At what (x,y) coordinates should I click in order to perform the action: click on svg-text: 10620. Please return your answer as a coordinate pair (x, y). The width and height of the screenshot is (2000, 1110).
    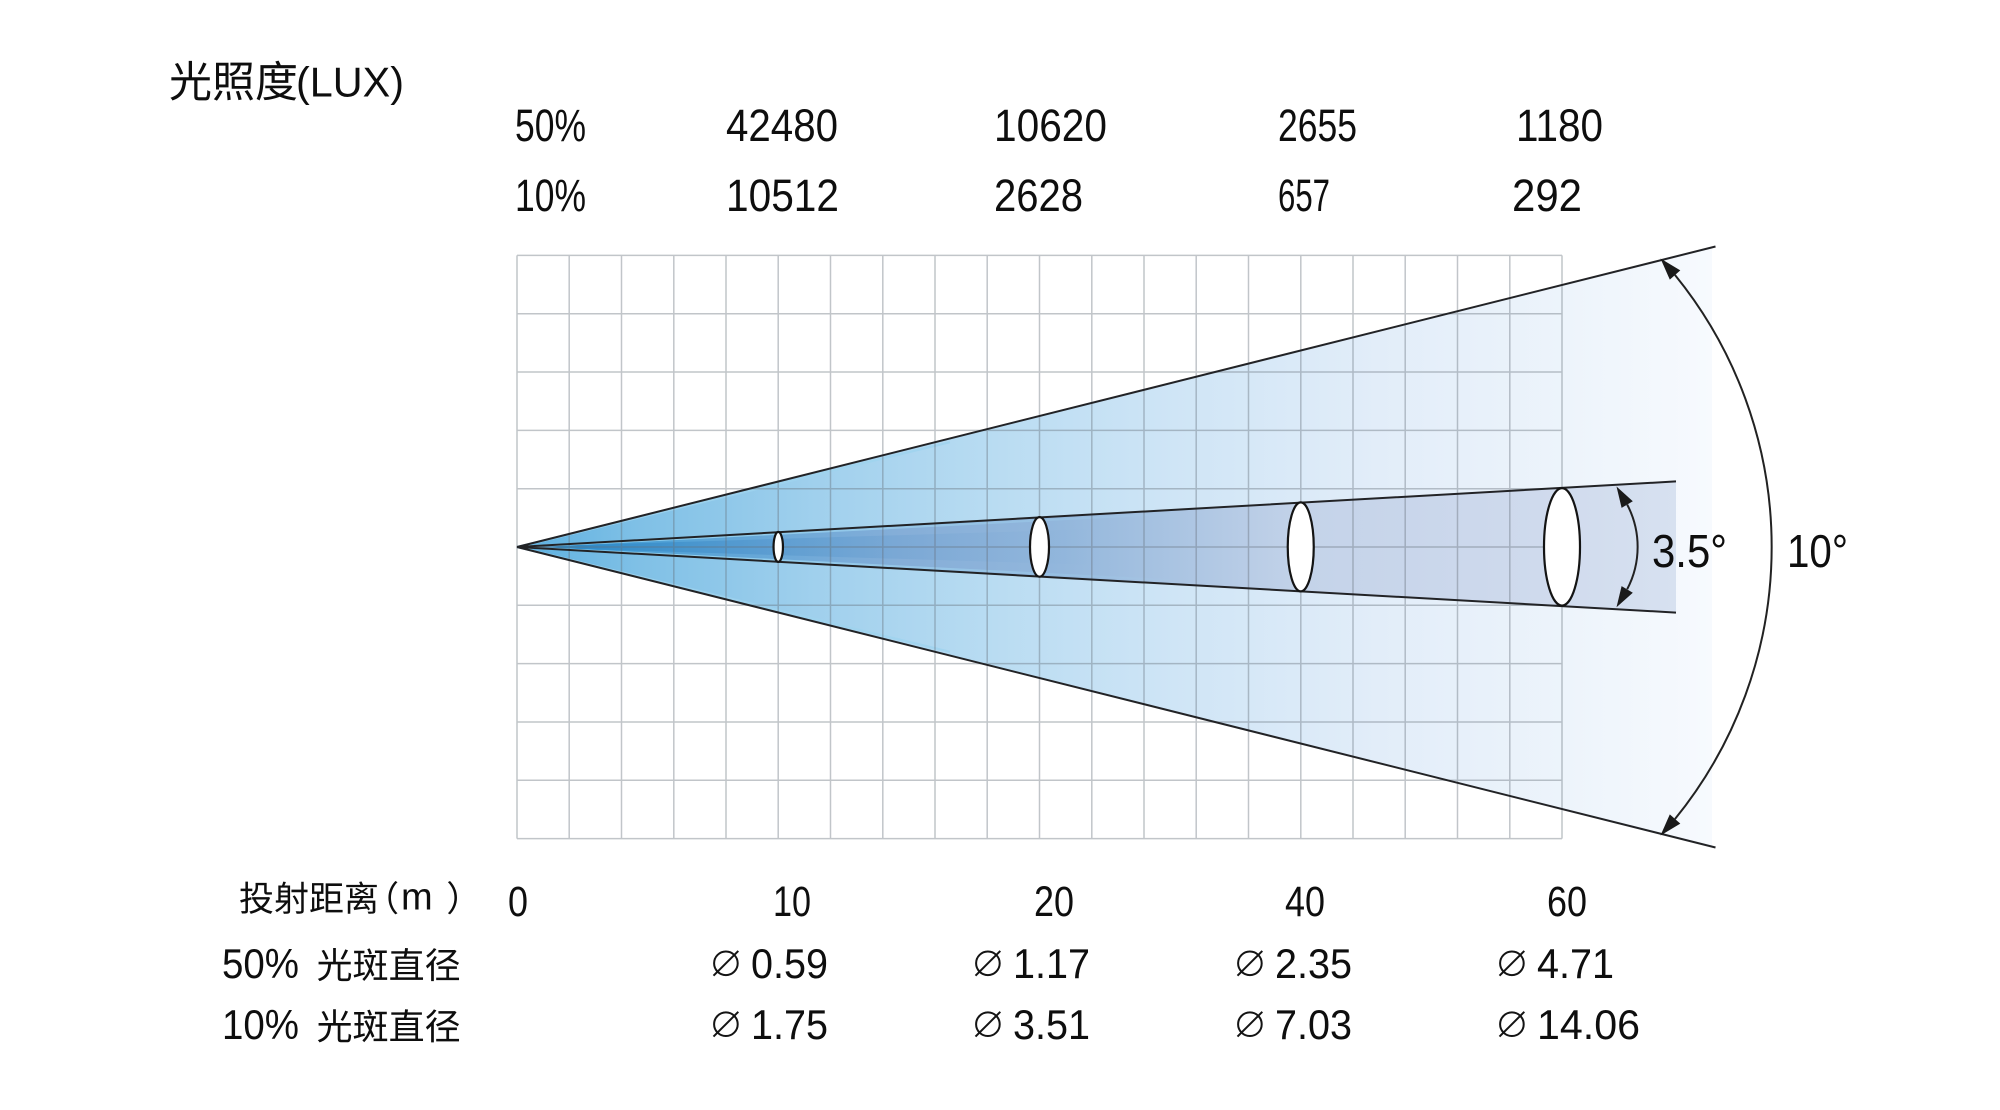
    Looking at the image, I should click on (1050, 125).